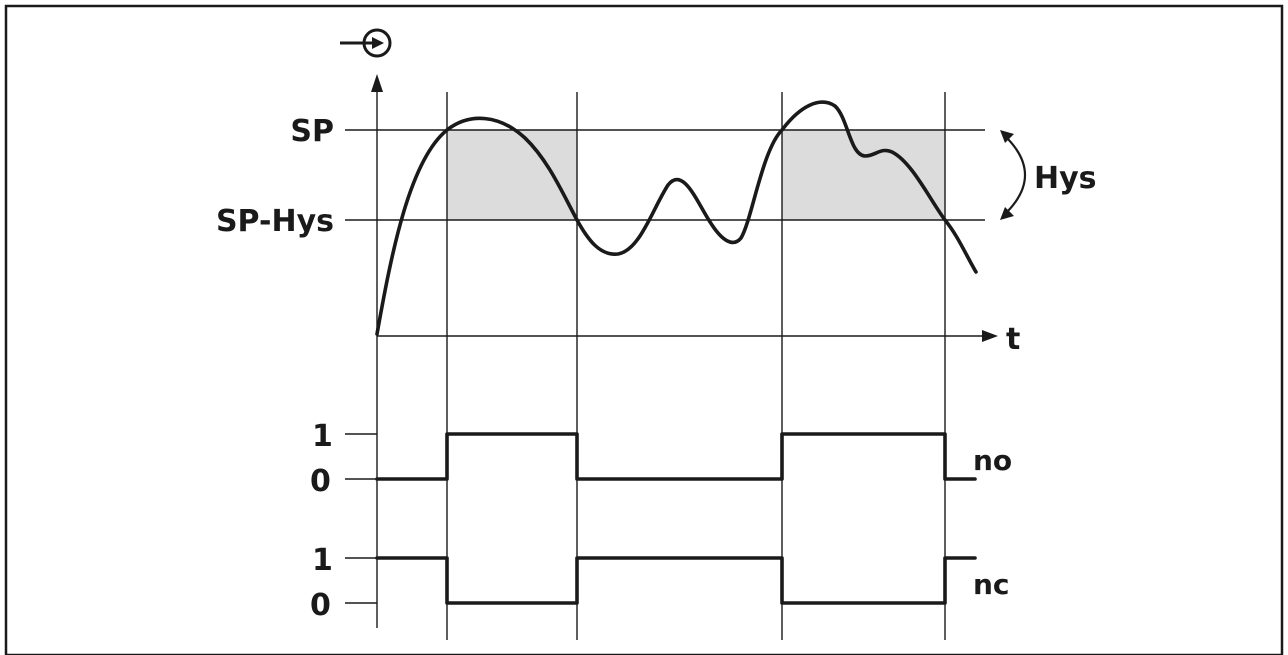 This screenshot has width=1288, height=655. Describe the element at coordinates (322, 560) in the screenshot. I see `nc-level-1-label: 1` at that location.